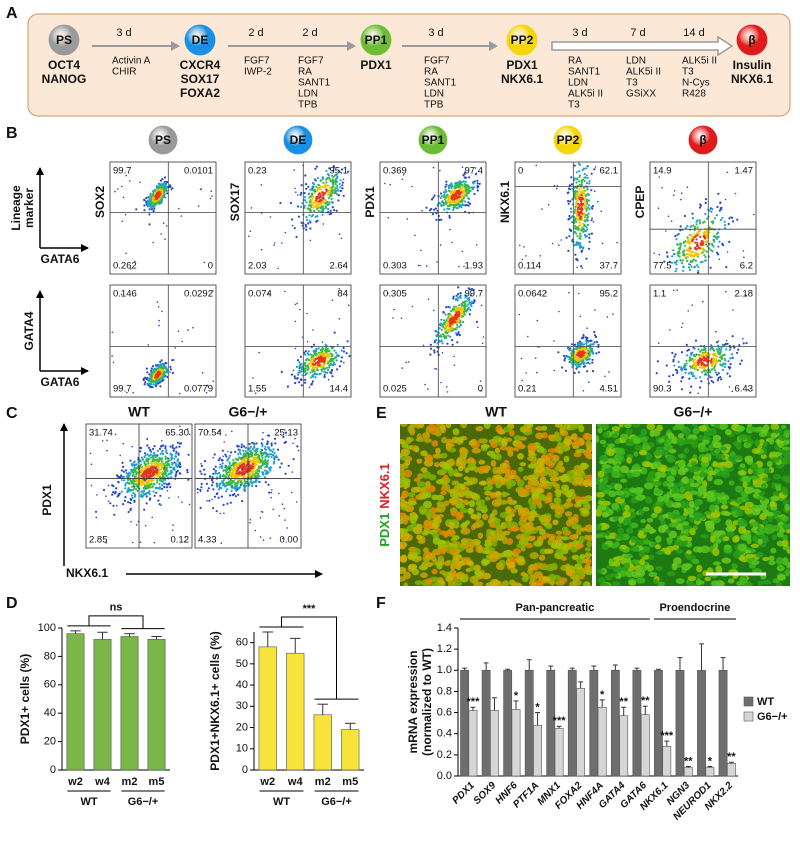  Describe the element at coordinates (210, 266) in the screenshot. I see `quadrant-value: 0` at that location.